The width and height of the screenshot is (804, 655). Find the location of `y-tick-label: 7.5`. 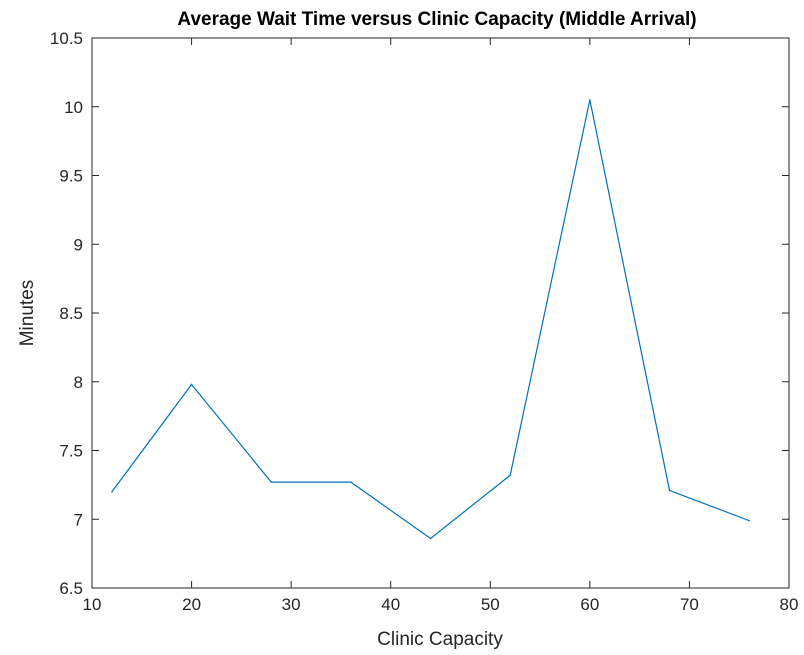

y-tick-label: 7.5 is located at coordinates (71, 451).